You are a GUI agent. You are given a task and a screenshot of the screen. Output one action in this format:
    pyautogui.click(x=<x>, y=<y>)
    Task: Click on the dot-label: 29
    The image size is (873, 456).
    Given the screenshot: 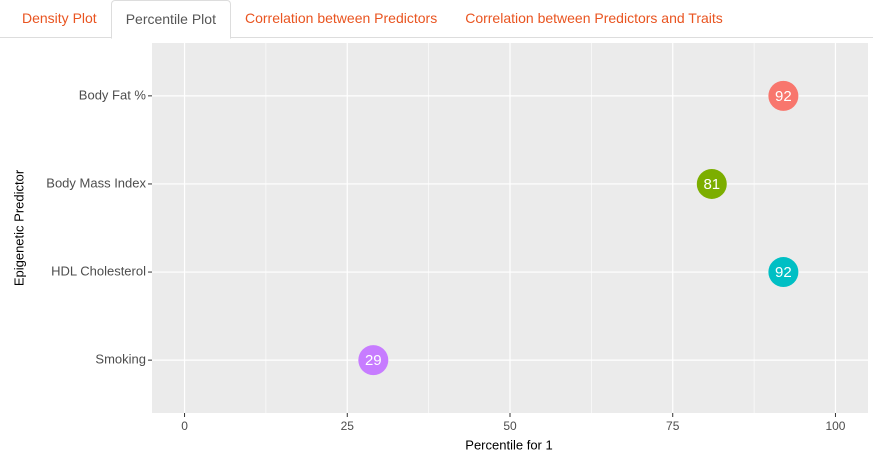 What is the action you would take?
    pyautogui.click(x=373, y=360)
    